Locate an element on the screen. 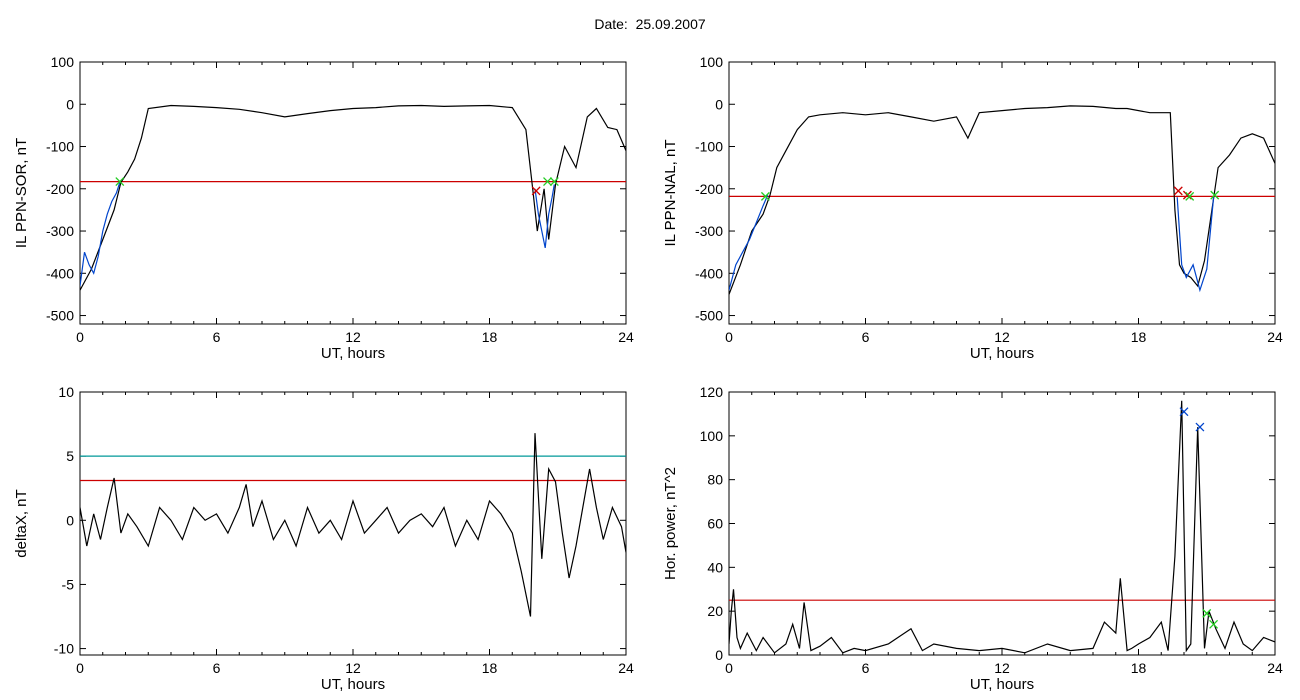 The height and width of the screenshot is (700, 1300). y-tick-label: 5 is located at coordinates (70, 456).